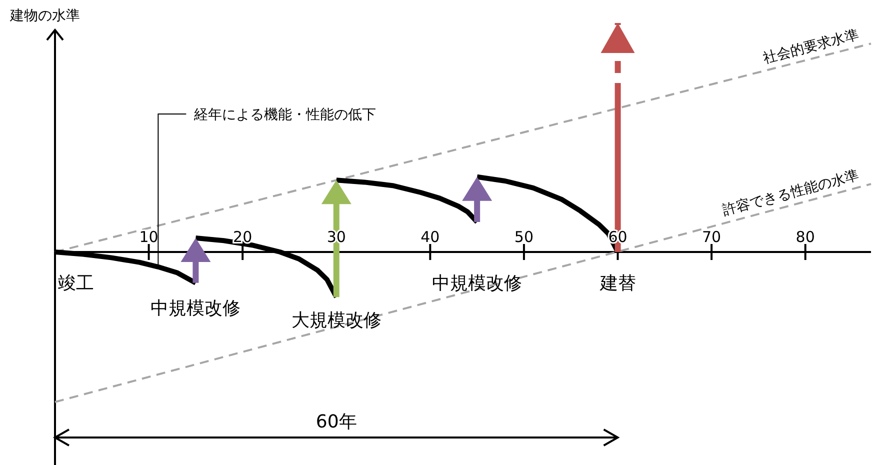 This screenshot has height=465, width=872. Describe the element at coordinates (810, 46) in the screenshot. I see `text: 社会的要求水準` at that location.